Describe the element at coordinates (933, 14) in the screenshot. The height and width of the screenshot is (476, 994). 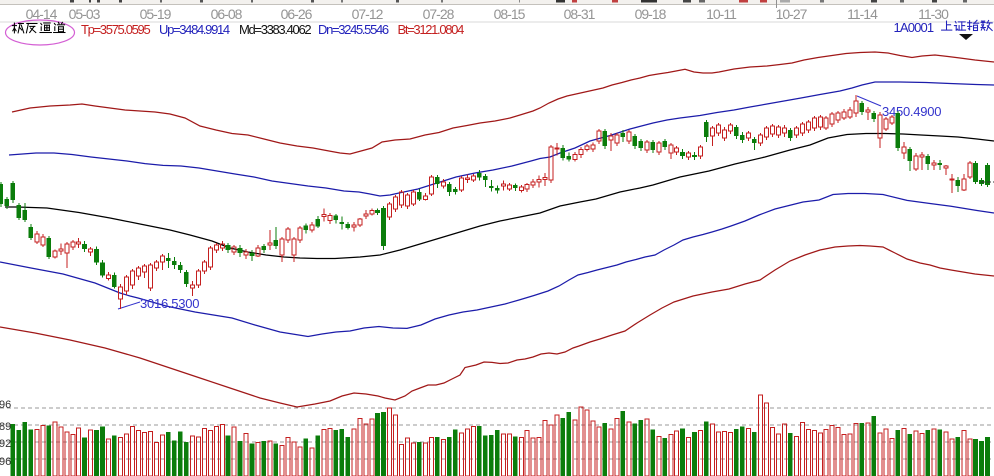
I see `svg-text: 11-30` at that location.